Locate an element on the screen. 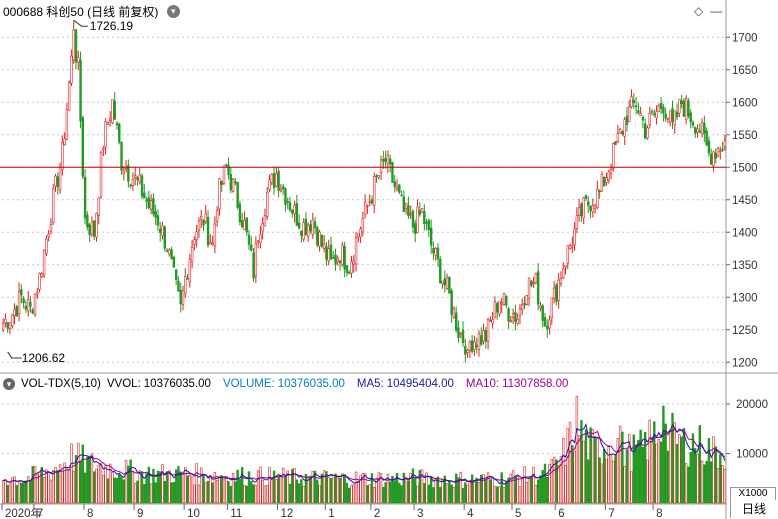 The height and width of the screenshot is (519, 778). ma5-label: MA5: 10495404.00 is located at coordinates (405, 384).